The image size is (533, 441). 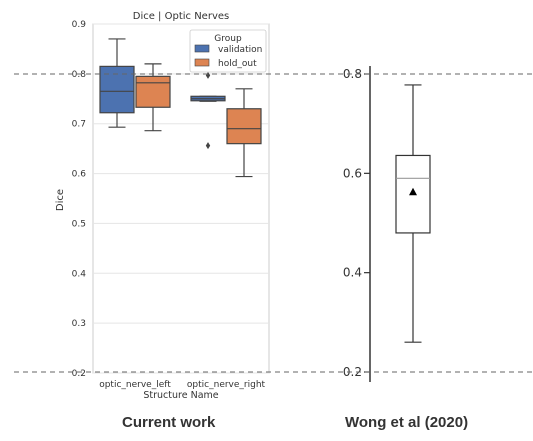 I want to click on legend-swatch-hold-out, so click(x=202, y=62).